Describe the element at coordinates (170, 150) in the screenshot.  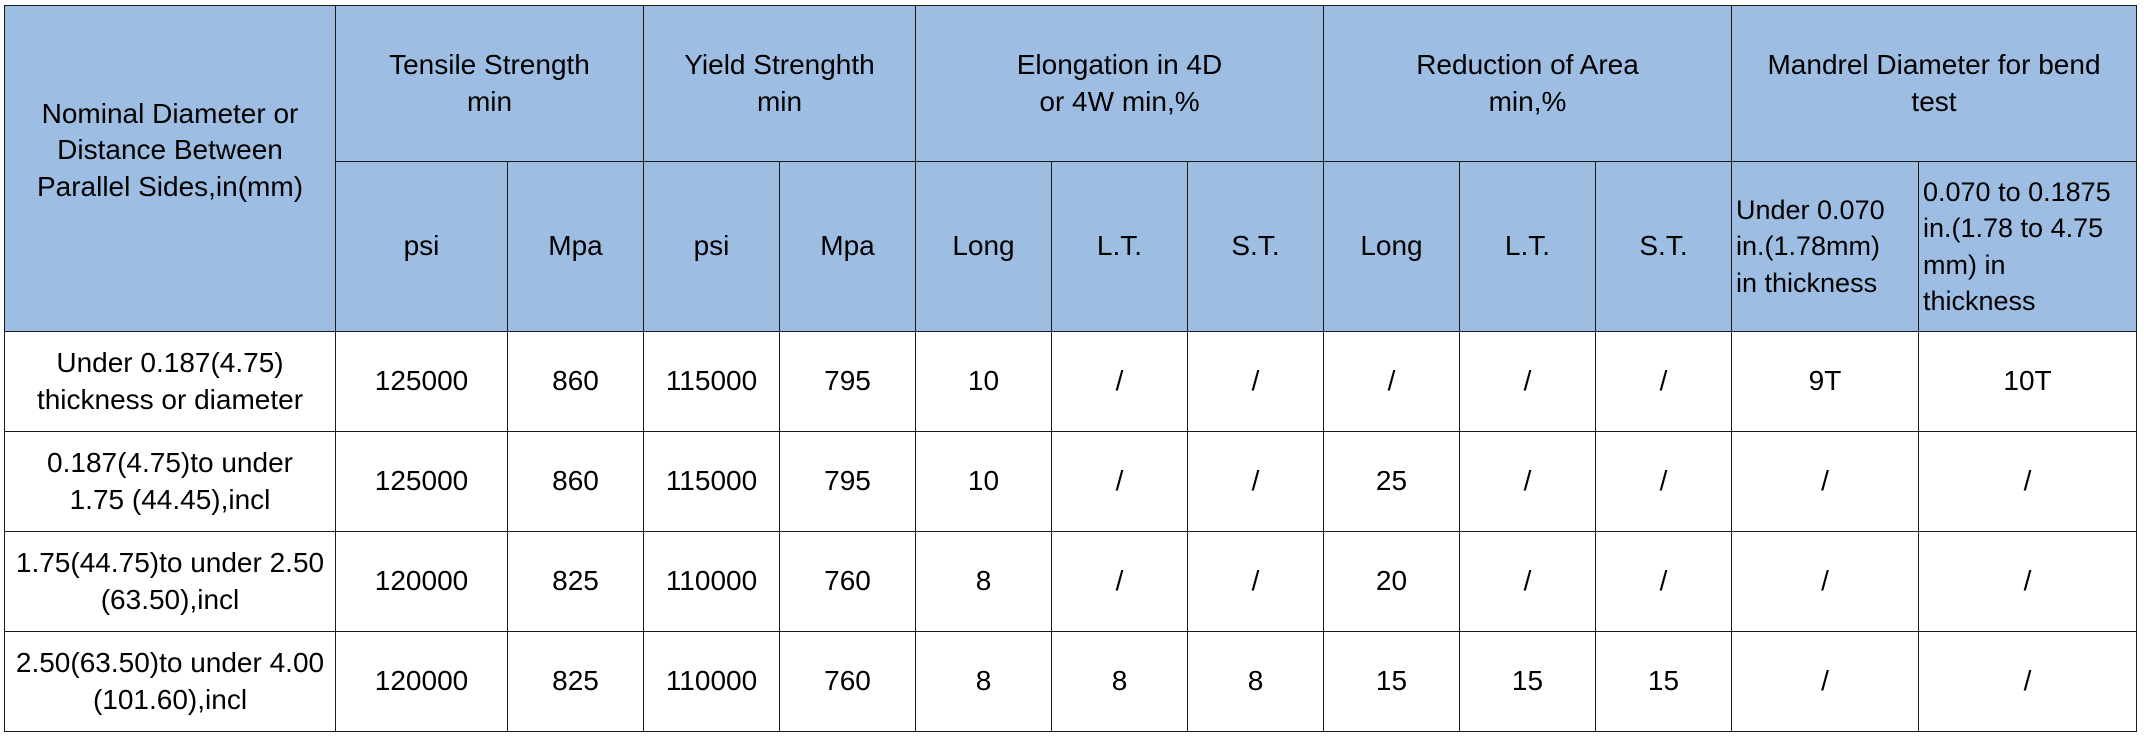
I see `header-nominal-line: Distance Between` at that location.